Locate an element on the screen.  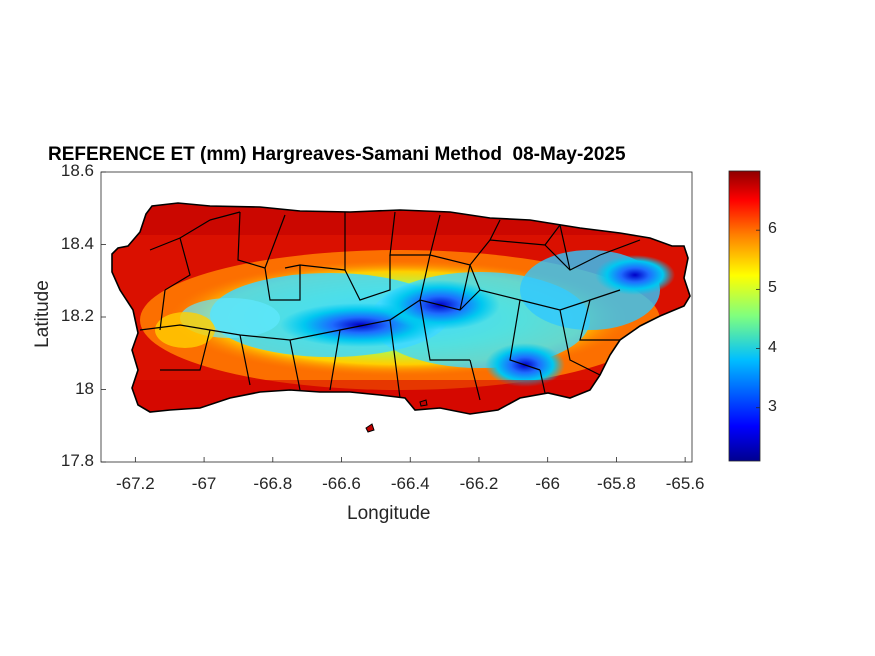
x-tick-label: -66.4 is located at coordinates (410, 483).